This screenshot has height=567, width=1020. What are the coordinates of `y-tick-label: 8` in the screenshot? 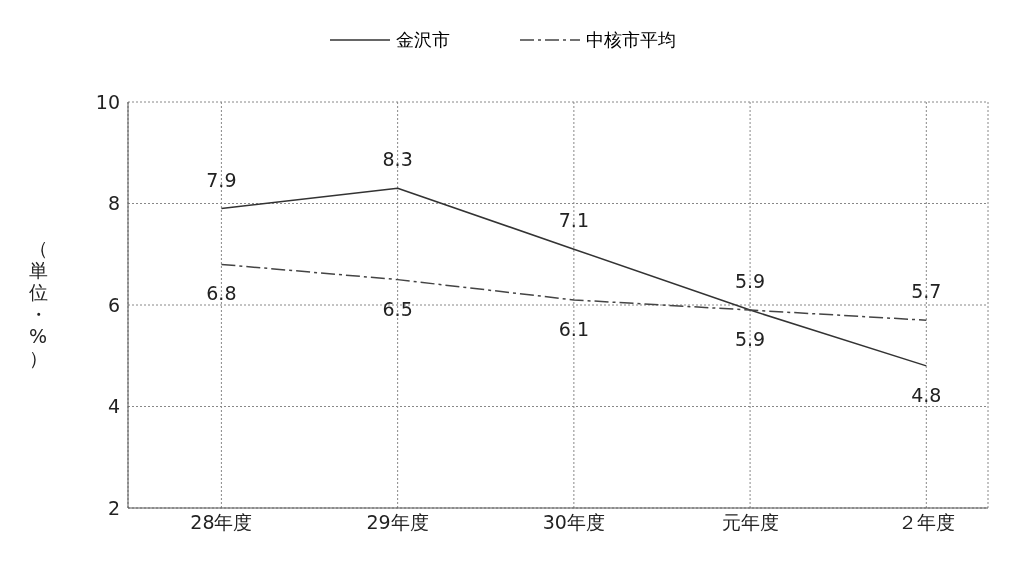 It's located at (113, 203).